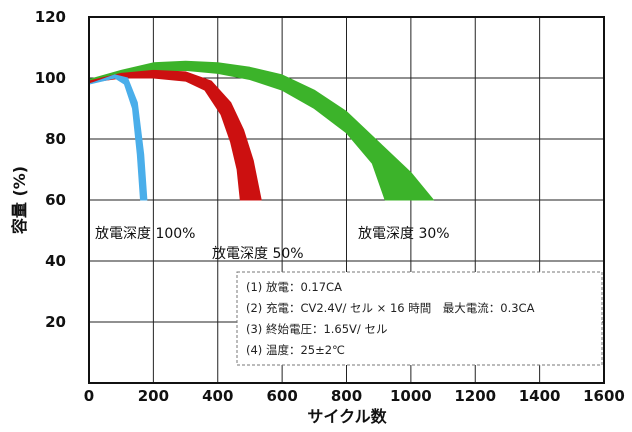  I want to click on x-tick-label: 600, so click(281, 396).